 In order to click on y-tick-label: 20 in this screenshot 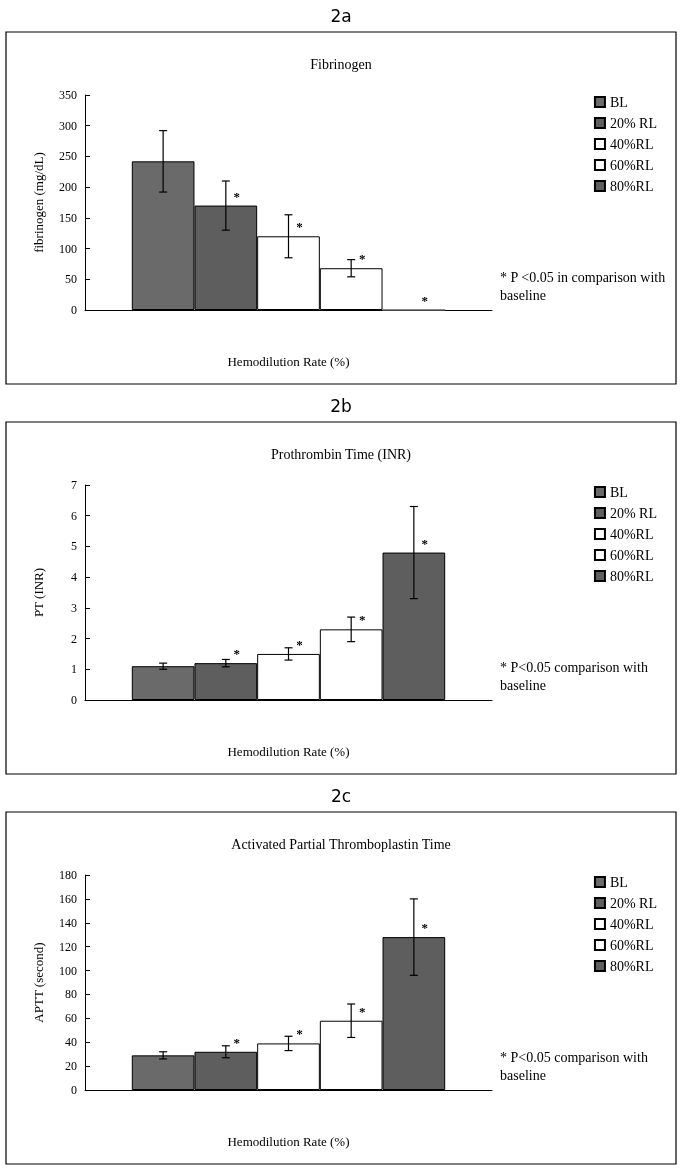, I will do `click(71, 1066)`.